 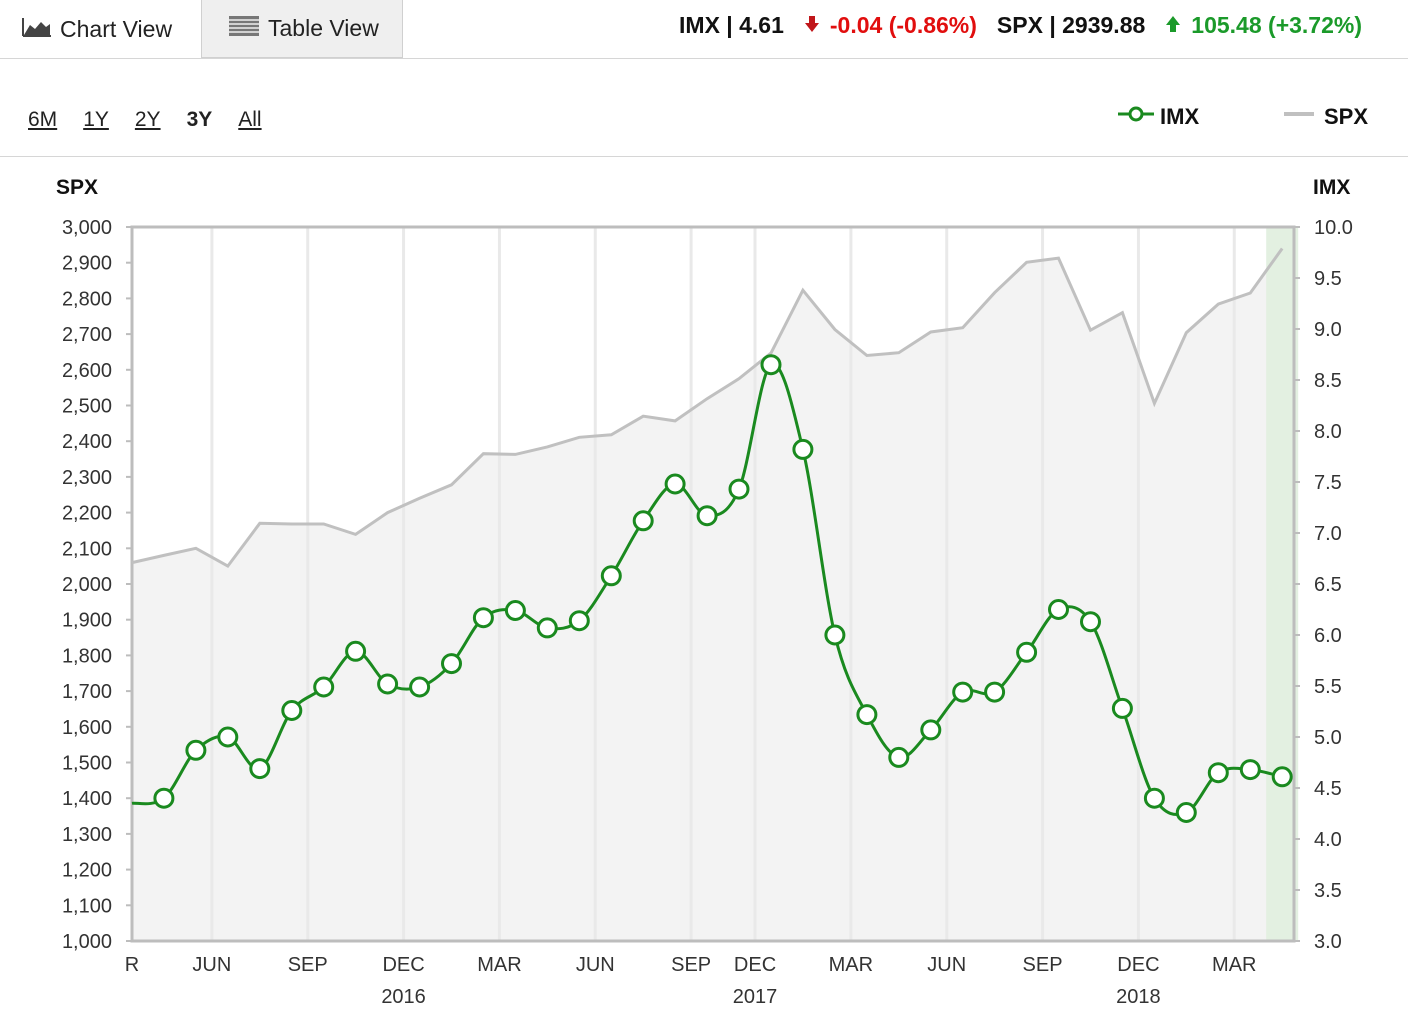 What do you see at coordinates (87, 228) in the screenshot?
I see `left-tick-label: 3,000` at bounding box center [87, 228].